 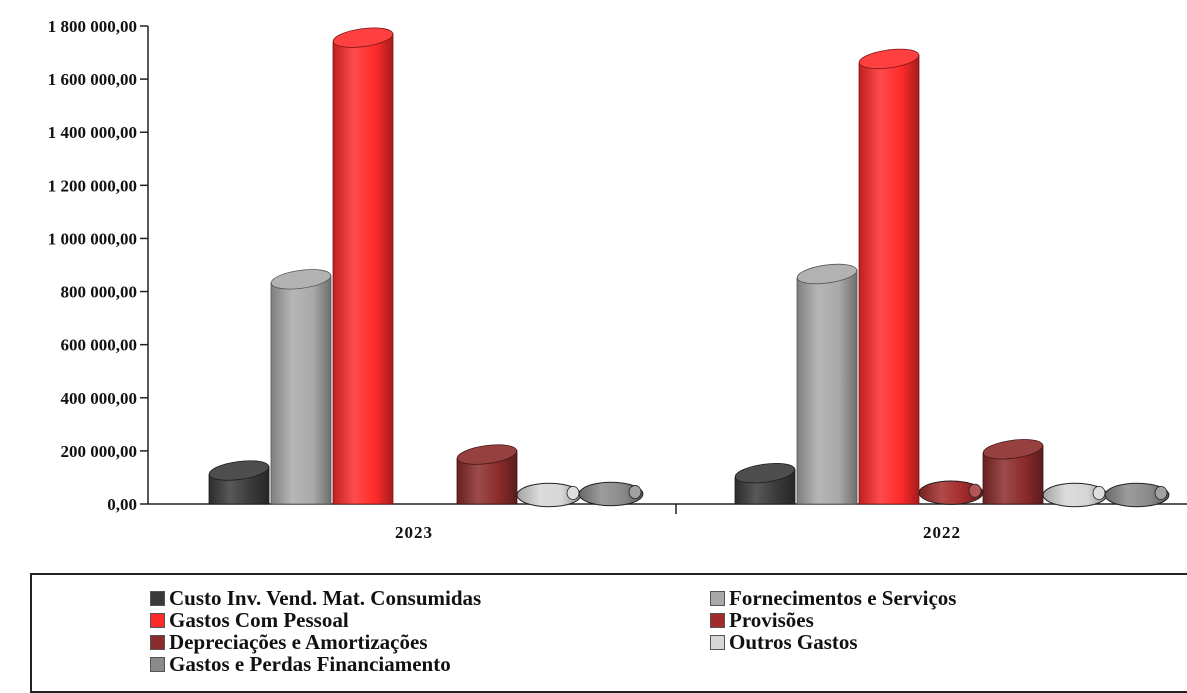 I want to click on legend-label: Provisões, so click(x=771, y=619).